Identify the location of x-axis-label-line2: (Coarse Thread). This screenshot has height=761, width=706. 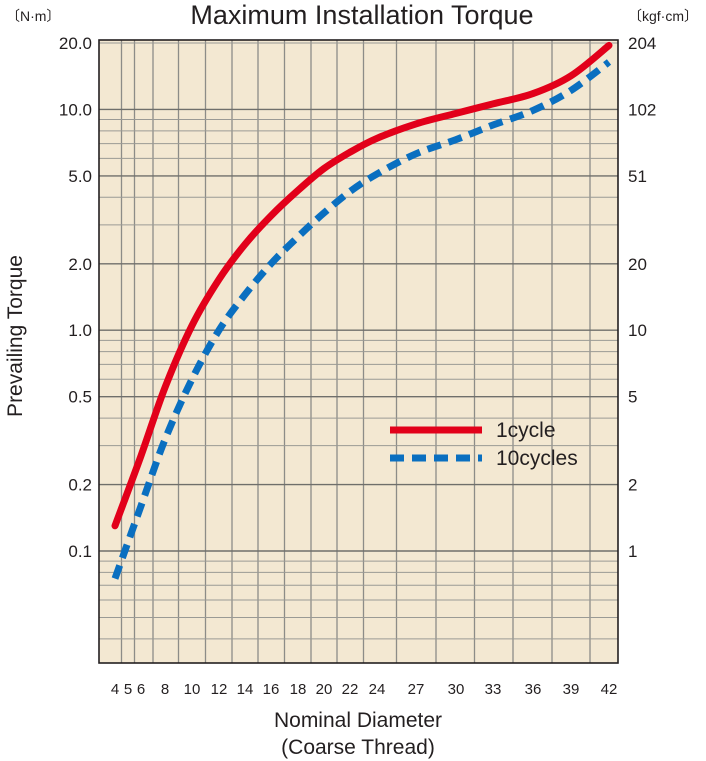
(358, 747).